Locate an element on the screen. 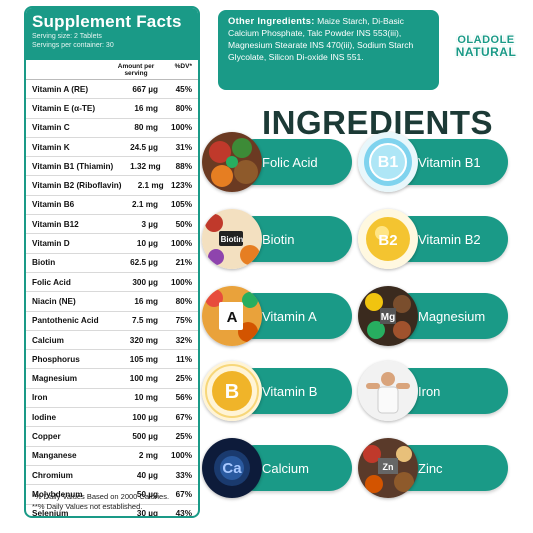  facts-row: Niacin (NE) 16 mg 80% is located at coordinates (112, 302).